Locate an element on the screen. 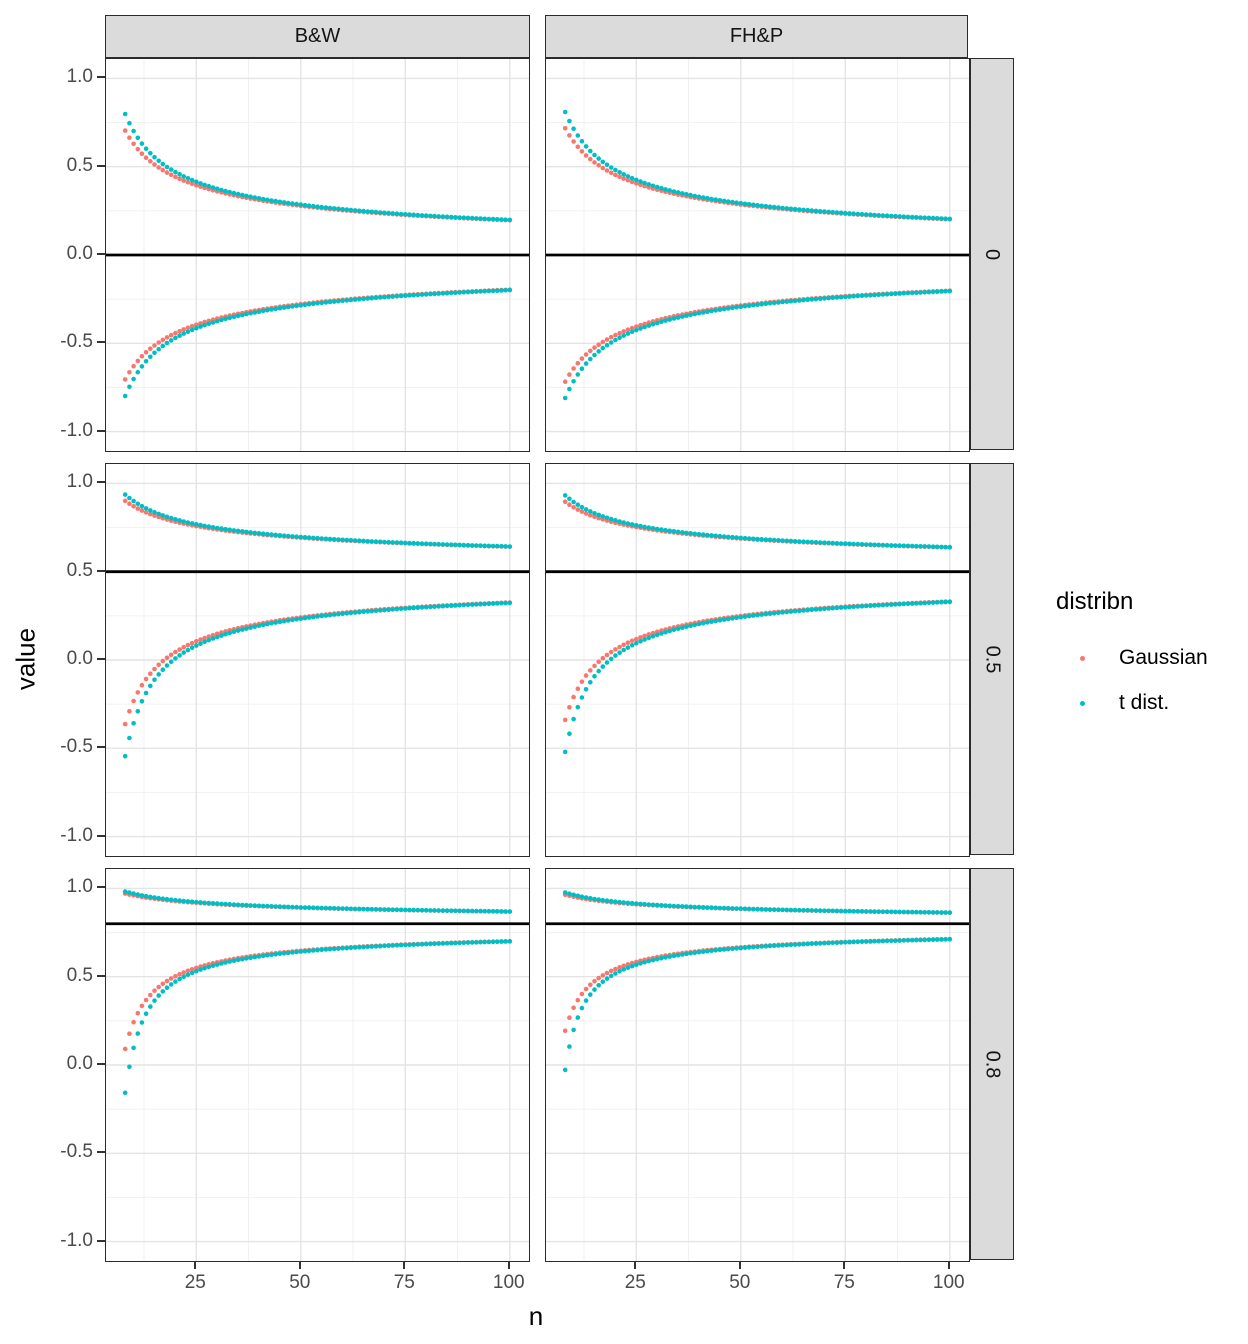 The height and width of the screenshot is (1344, 1248). legend-item-label: Gaussian is located at coordinates (1163, 657).